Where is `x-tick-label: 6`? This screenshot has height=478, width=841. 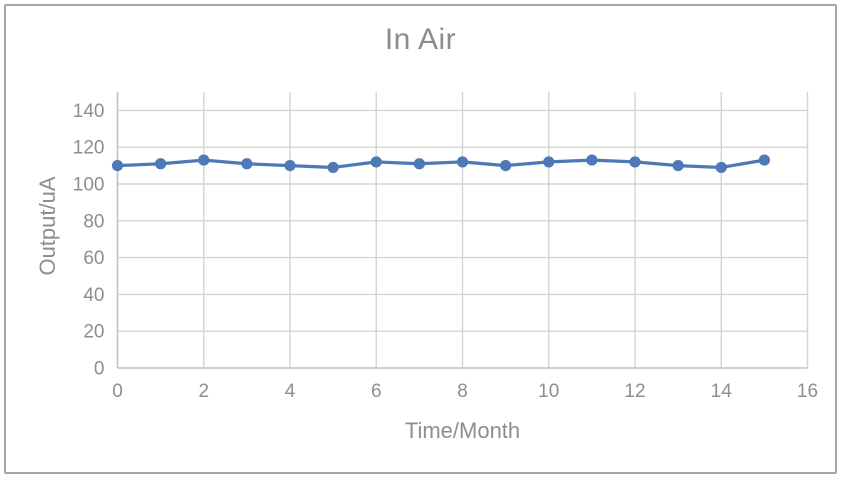 x-tick-label: 6 is located at coordinates (376, 391).